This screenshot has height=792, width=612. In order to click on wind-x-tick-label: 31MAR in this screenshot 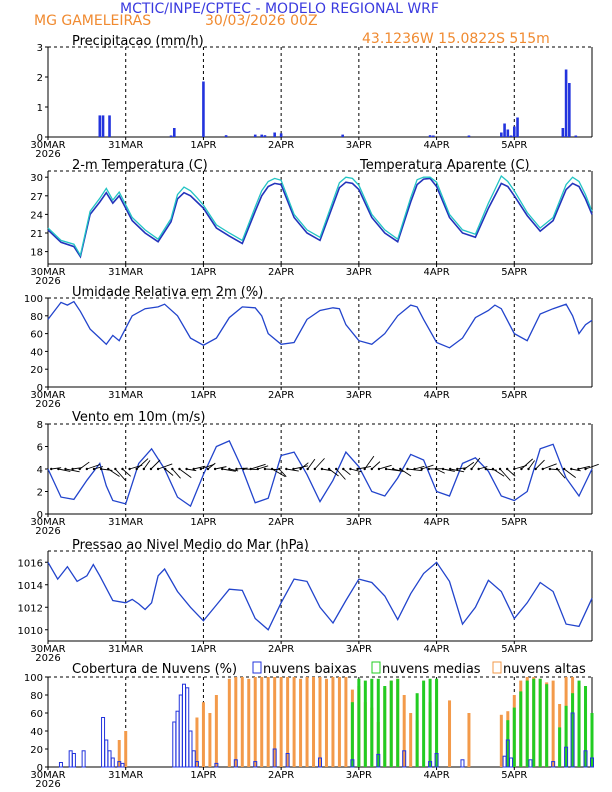, I will do `click(125, 522)`.